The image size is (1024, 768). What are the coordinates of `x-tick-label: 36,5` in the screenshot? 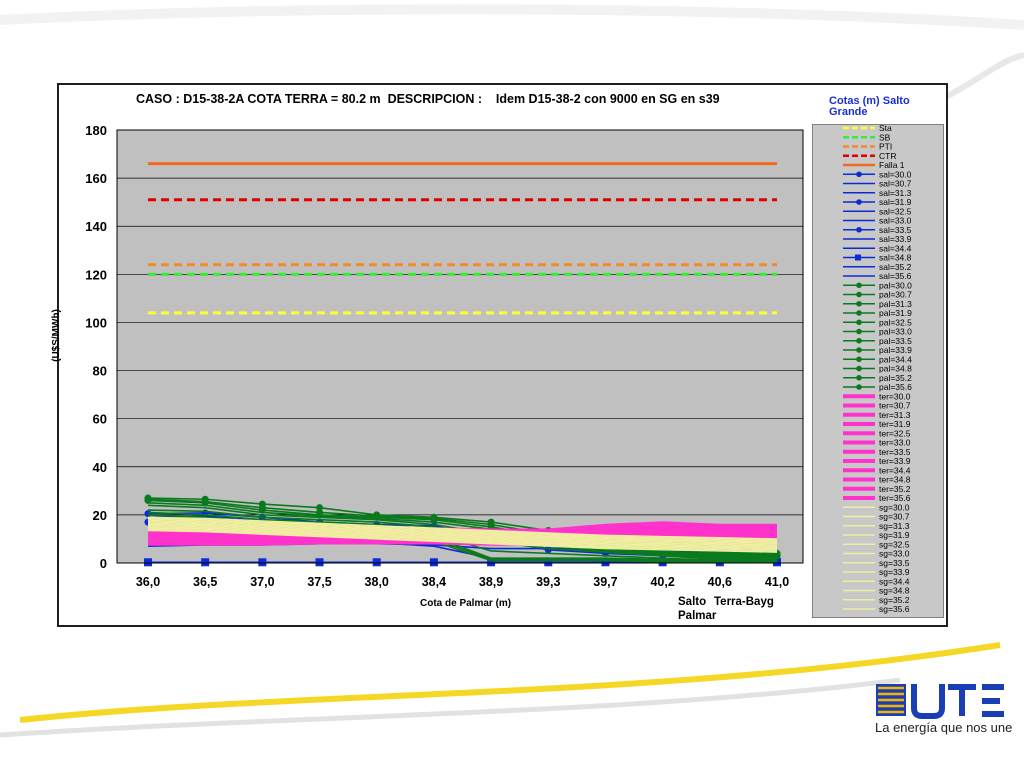 It's located at (205, 582).